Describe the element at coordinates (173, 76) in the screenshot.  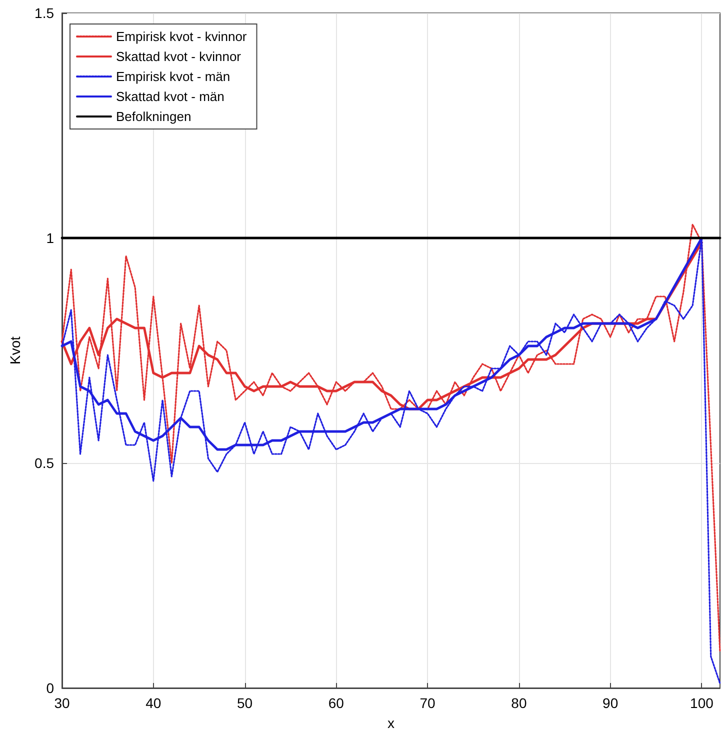
I see `legend-label: Empirisk kvot - män` at that location.